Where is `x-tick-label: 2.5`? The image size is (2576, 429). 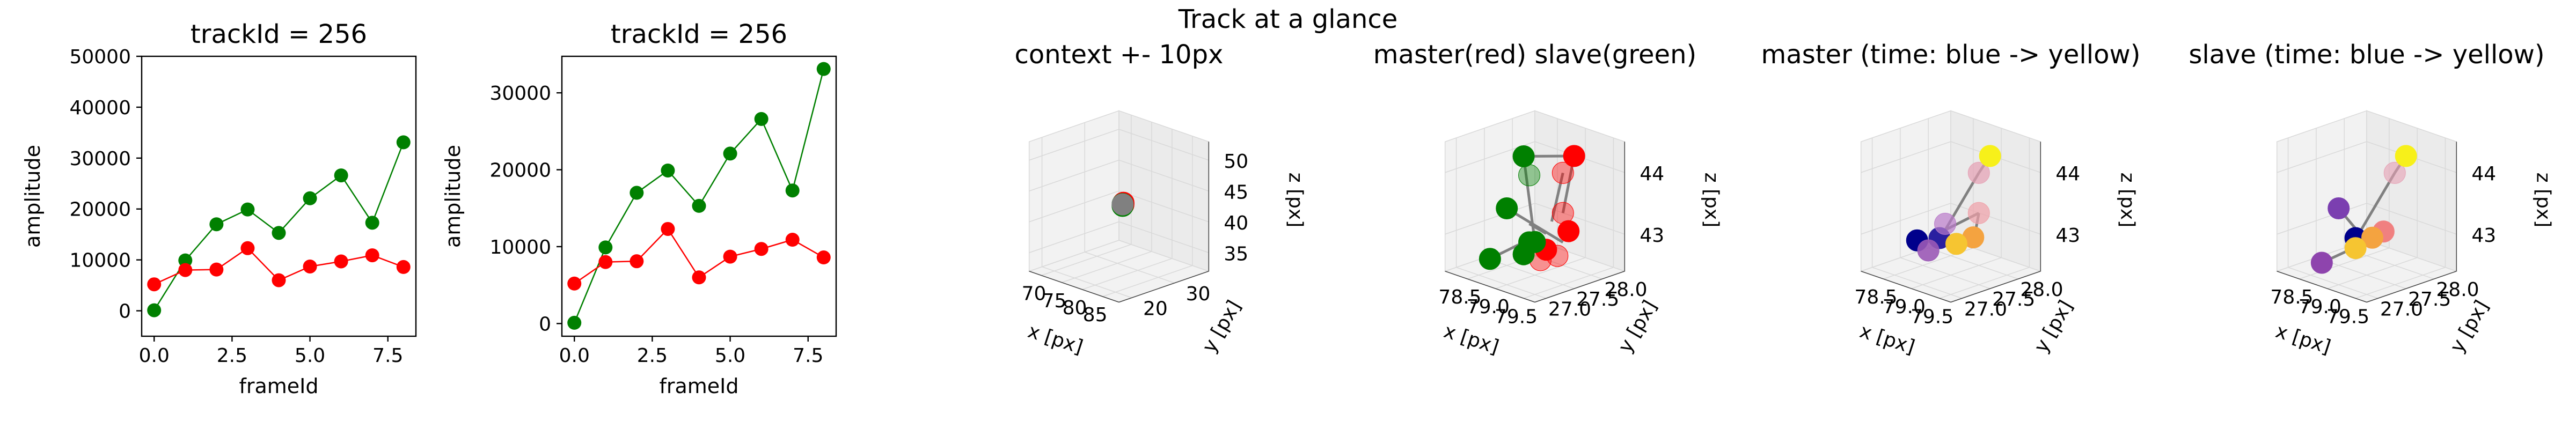 x-tick-label: 2.5 is located at coordinates (232, 356).